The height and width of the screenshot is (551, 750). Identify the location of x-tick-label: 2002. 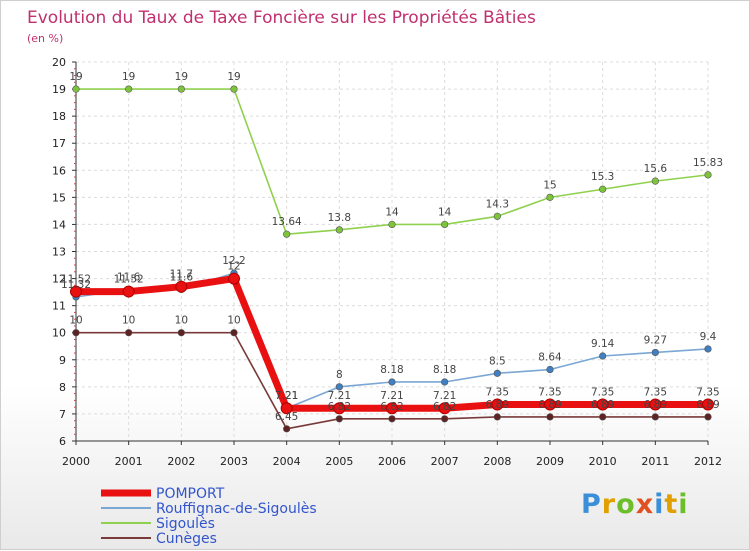
(181, 461).